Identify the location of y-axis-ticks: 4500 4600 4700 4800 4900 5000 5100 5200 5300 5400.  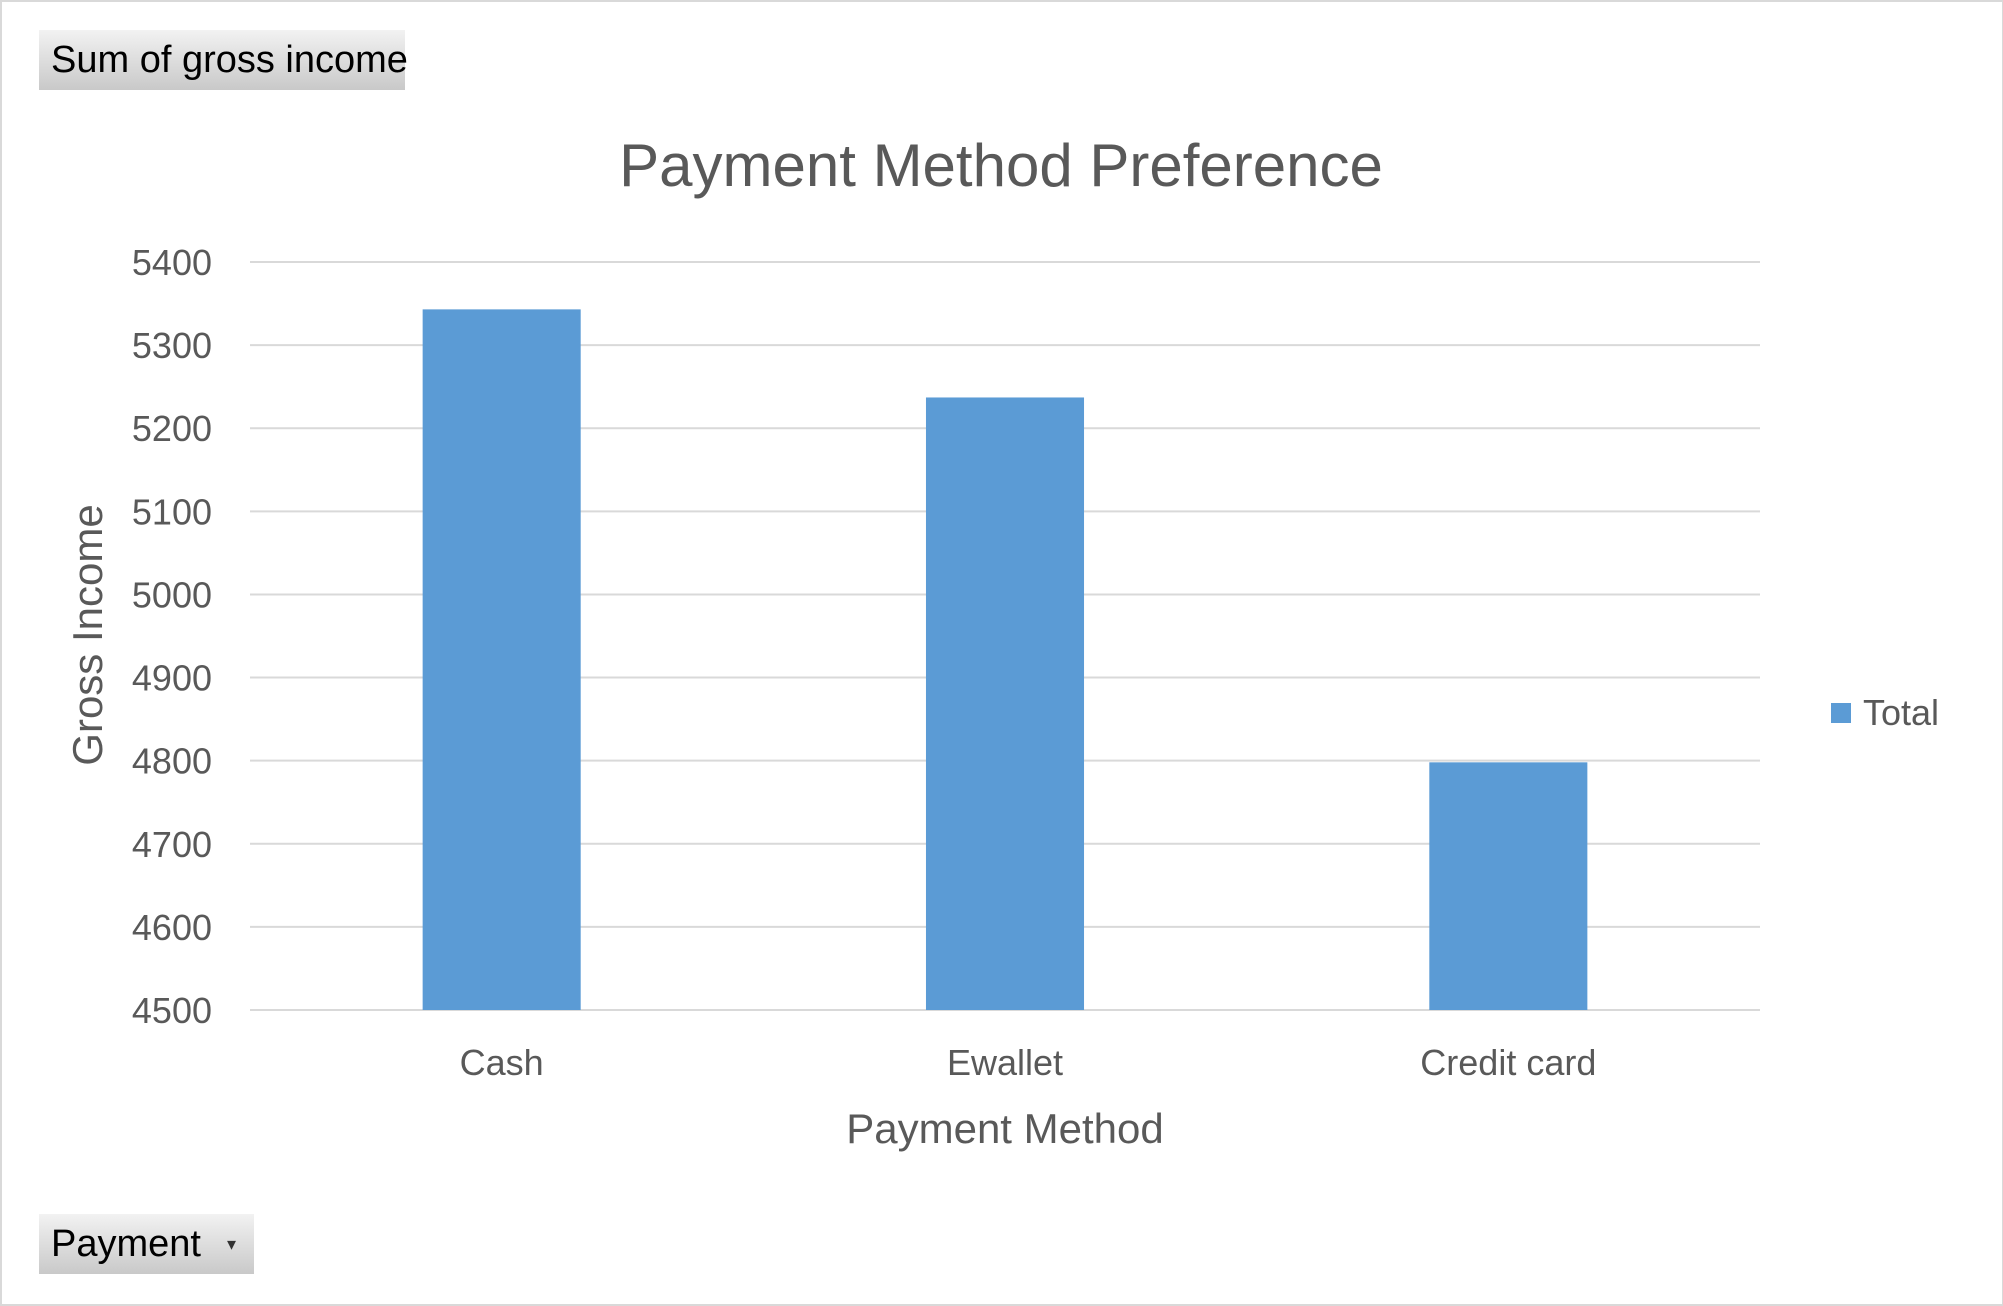
(172, 636).